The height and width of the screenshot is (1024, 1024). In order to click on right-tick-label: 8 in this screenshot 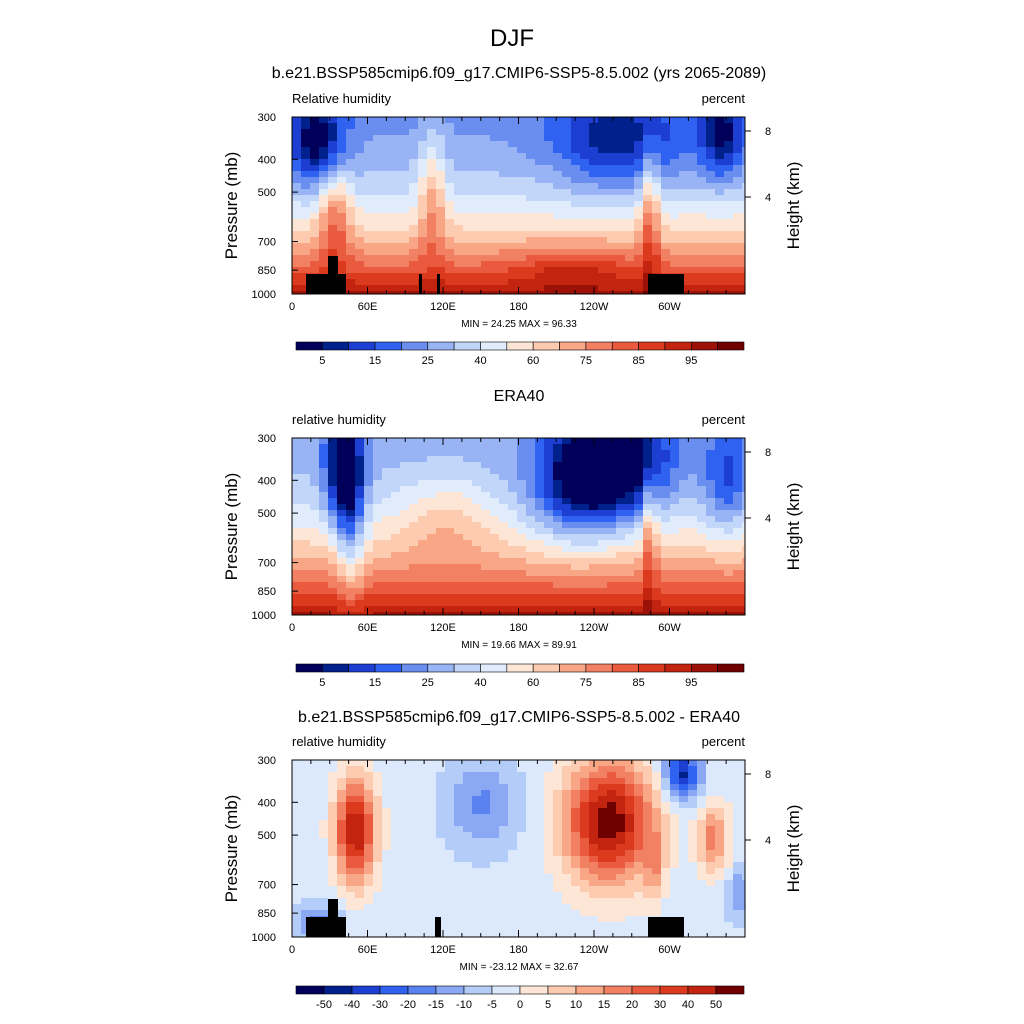, I will do `click(768, 132)`.